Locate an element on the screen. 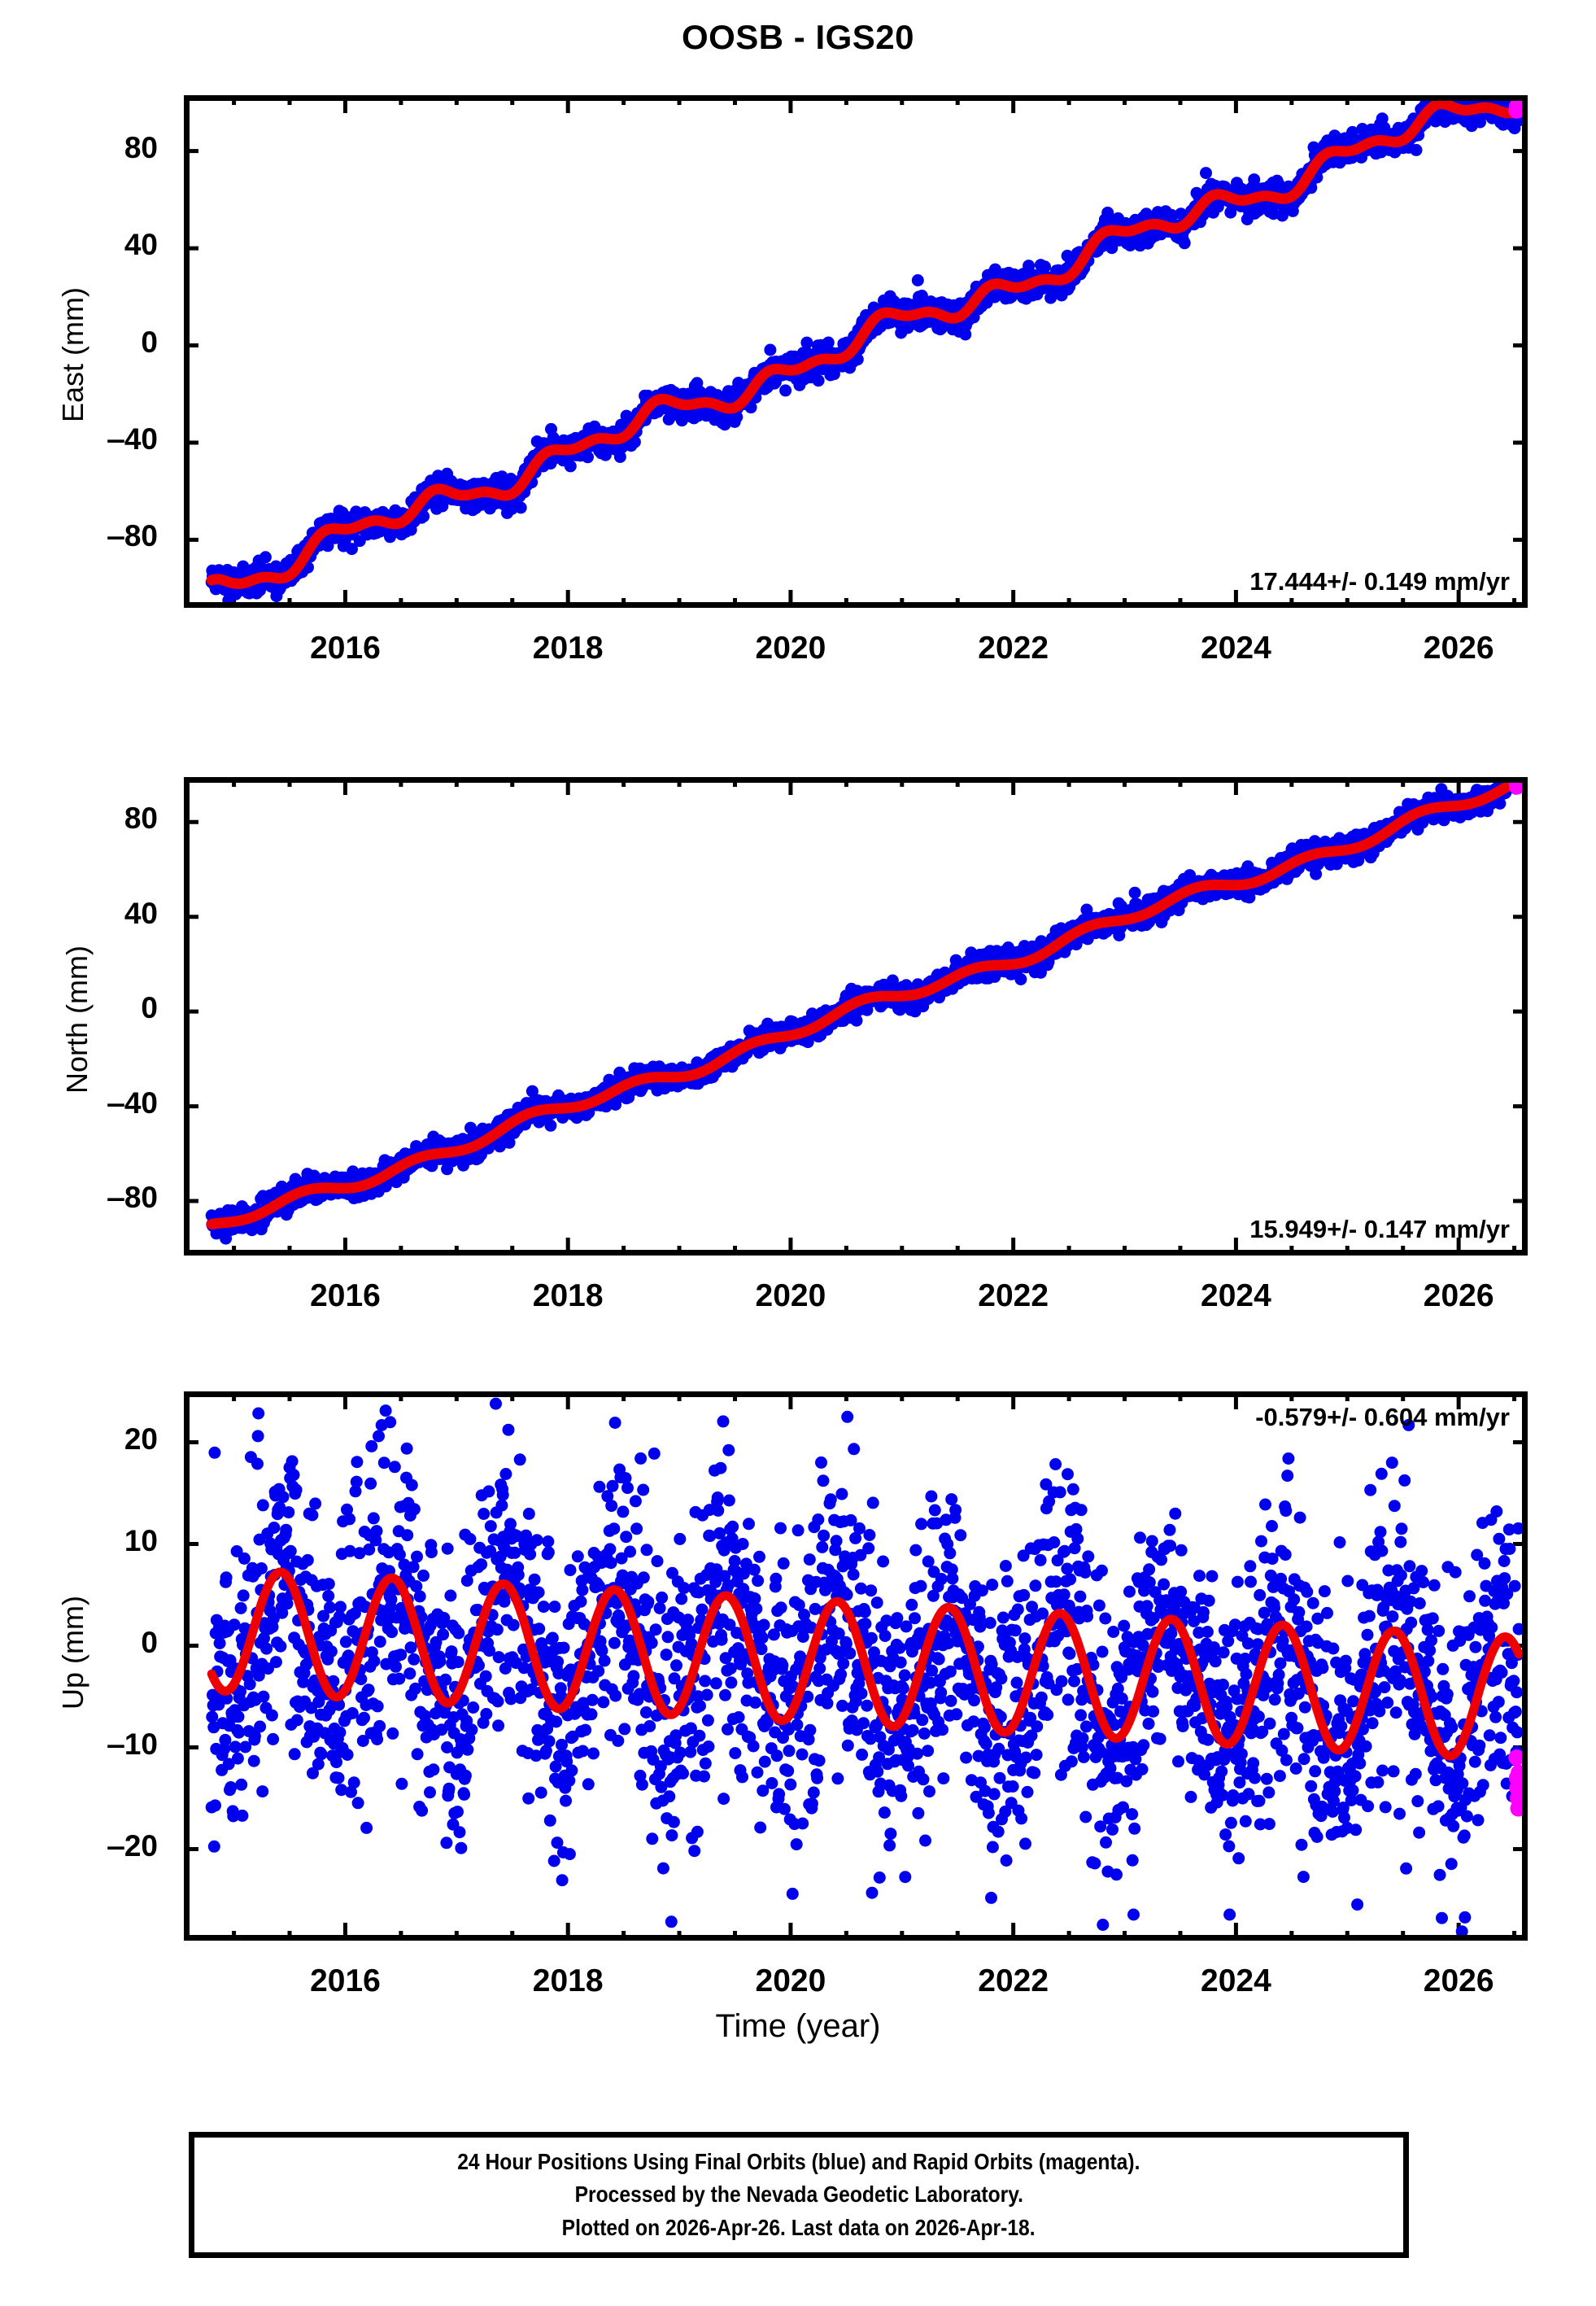  up-xtick-label: 2018 is located at coordinates (568, 1980).